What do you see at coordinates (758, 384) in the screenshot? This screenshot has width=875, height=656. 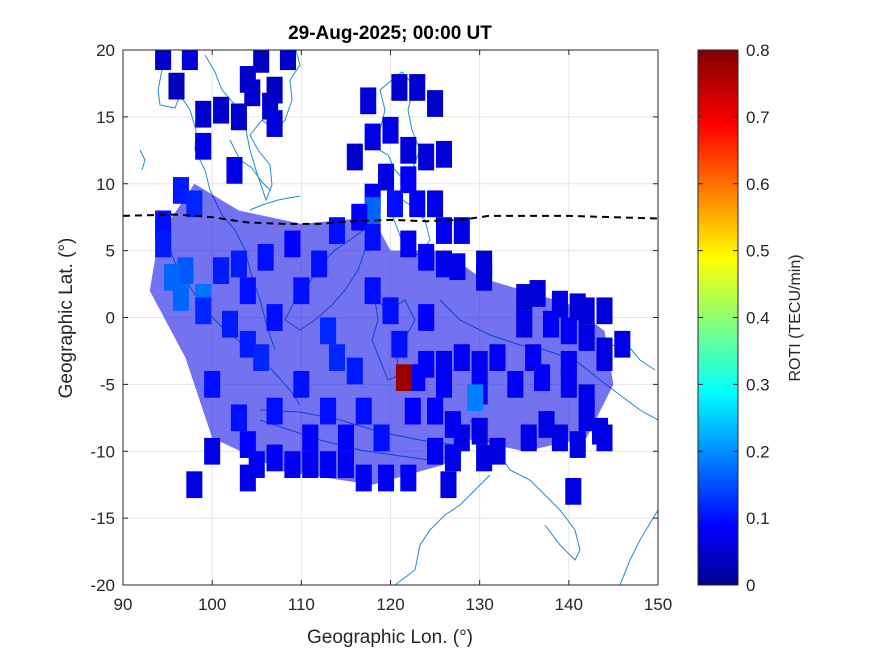 I see `colorbar-tick-label: 0.3` at bounding box center [758, 384].